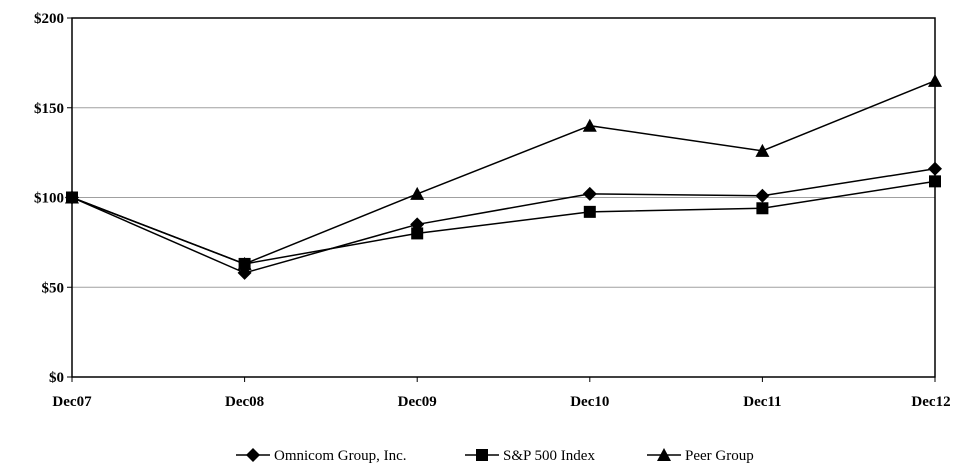 The width and height of the screenshot is (961, 472). I want to click on y-tick-label-3: $150, so click(49, 109).